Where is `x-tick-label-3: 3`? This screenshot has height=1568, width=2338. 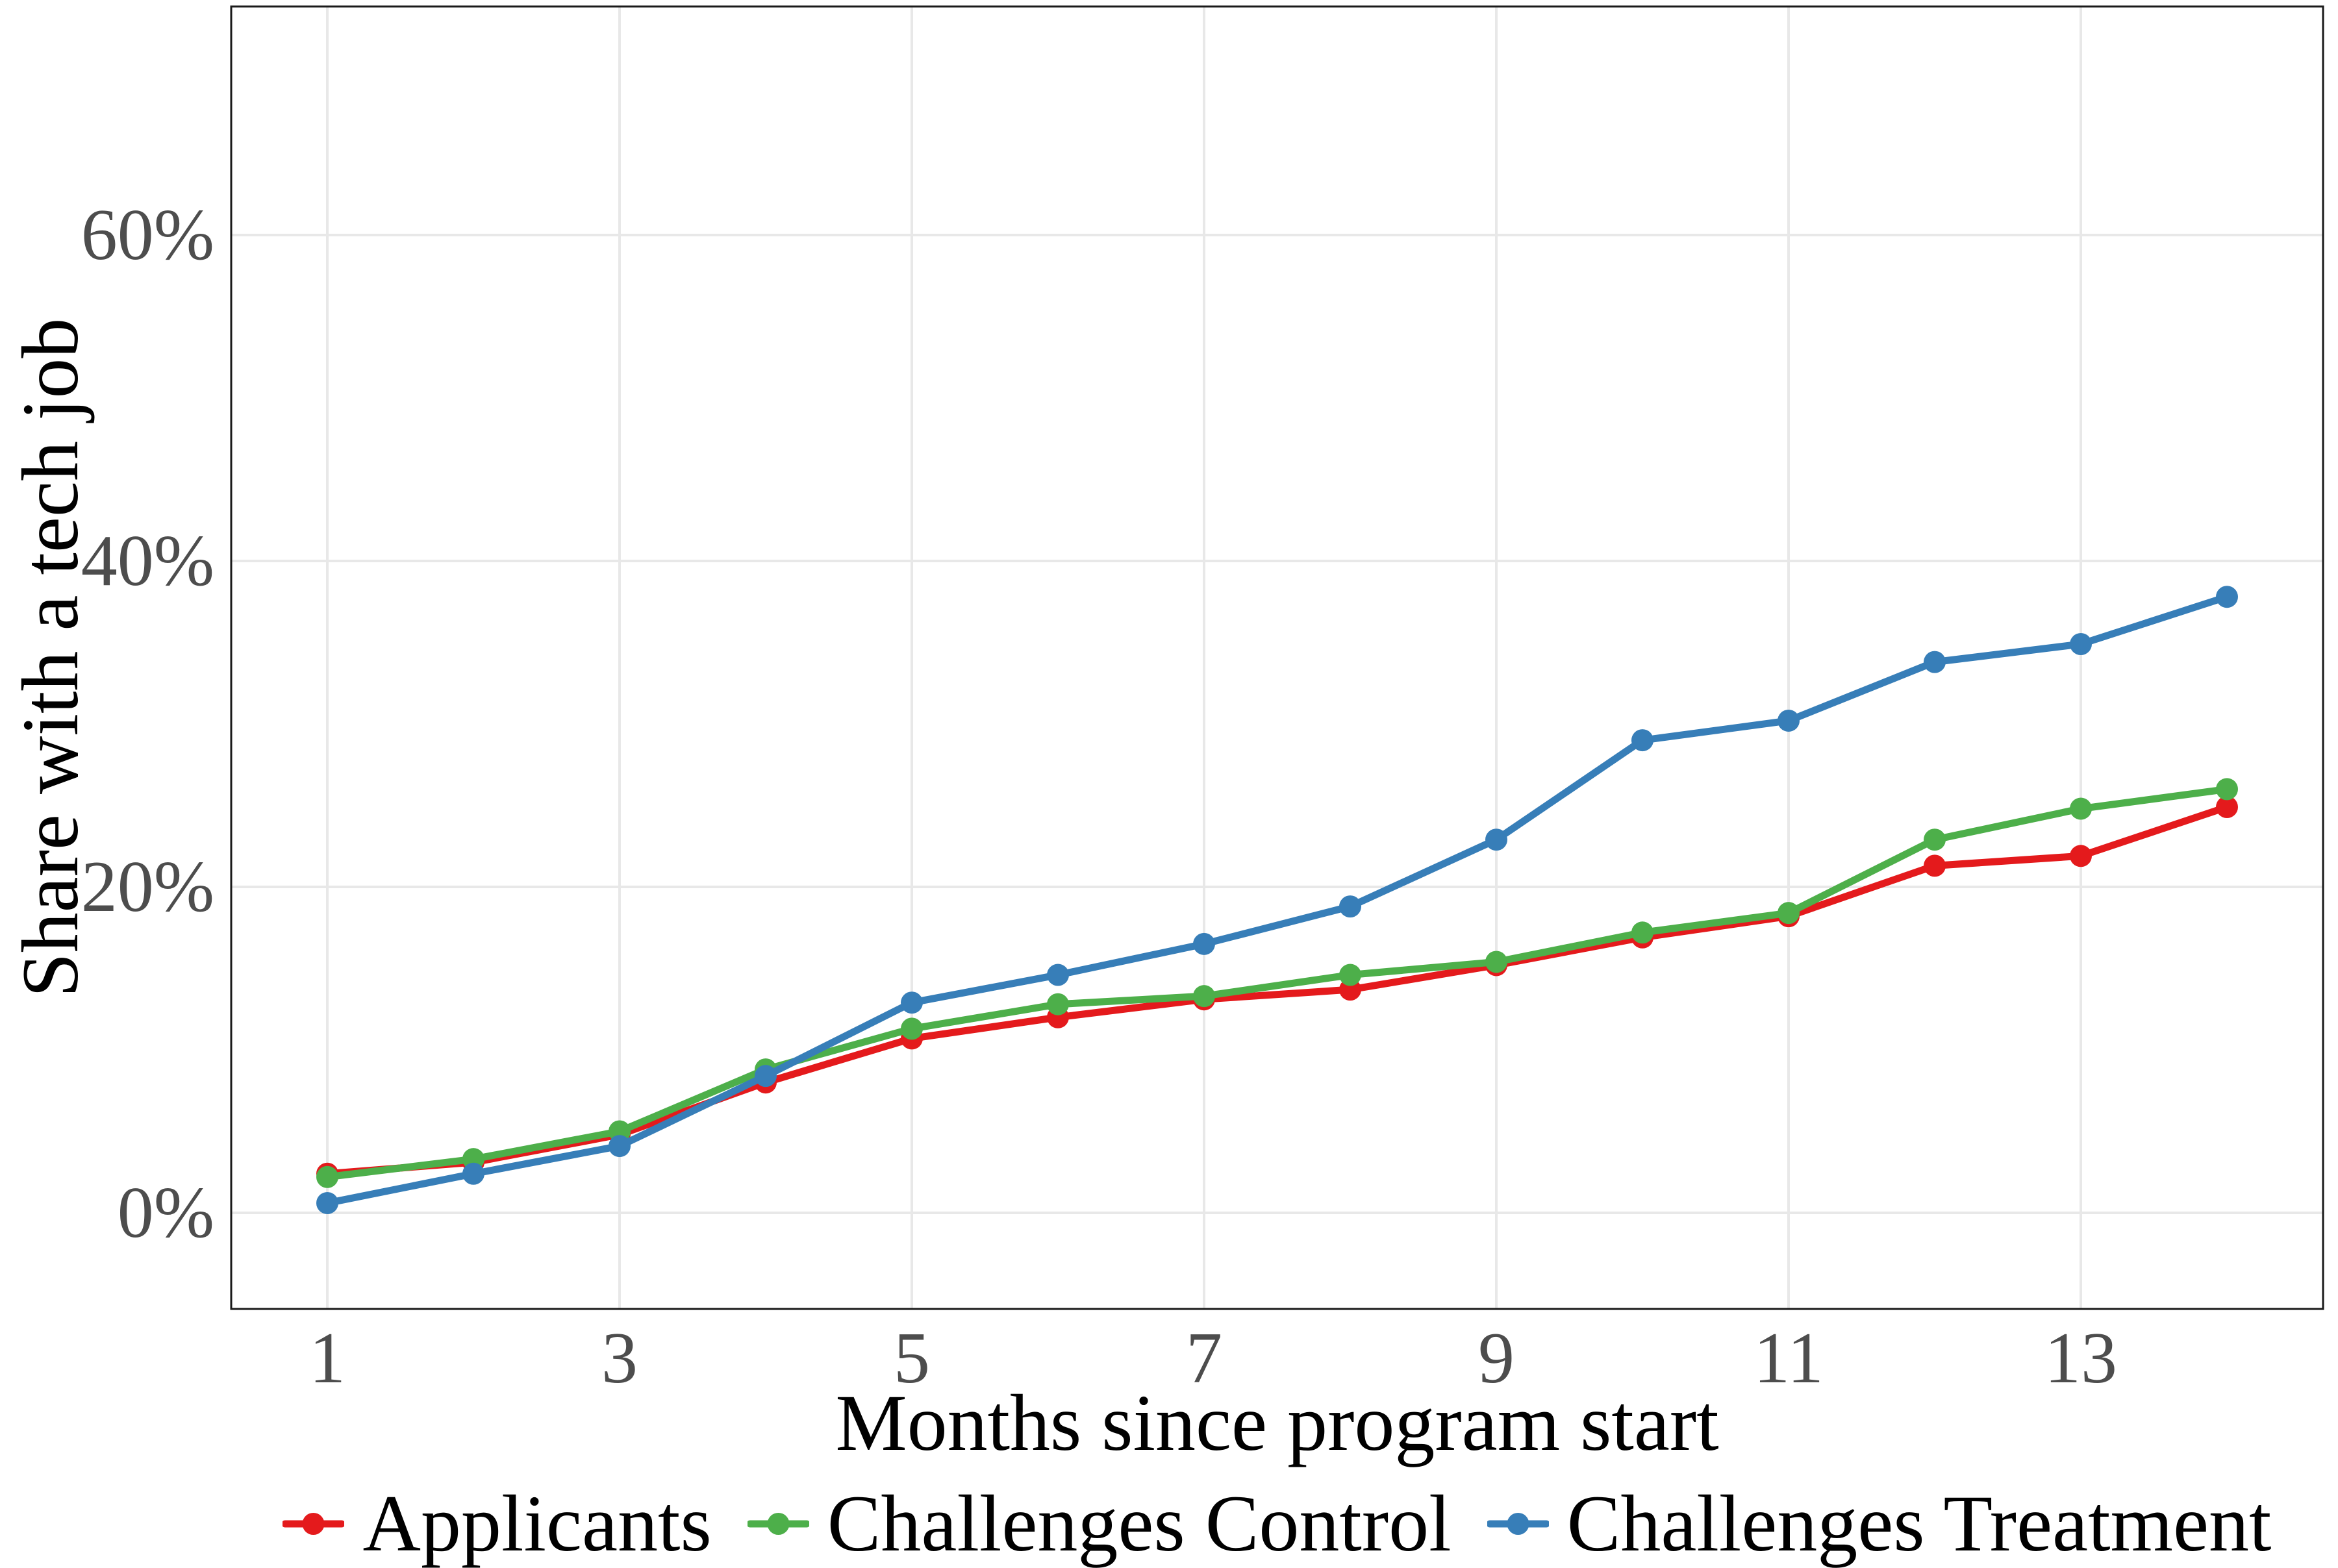
x-tick-label-3: 3 is located at coordinates (619, 1358).